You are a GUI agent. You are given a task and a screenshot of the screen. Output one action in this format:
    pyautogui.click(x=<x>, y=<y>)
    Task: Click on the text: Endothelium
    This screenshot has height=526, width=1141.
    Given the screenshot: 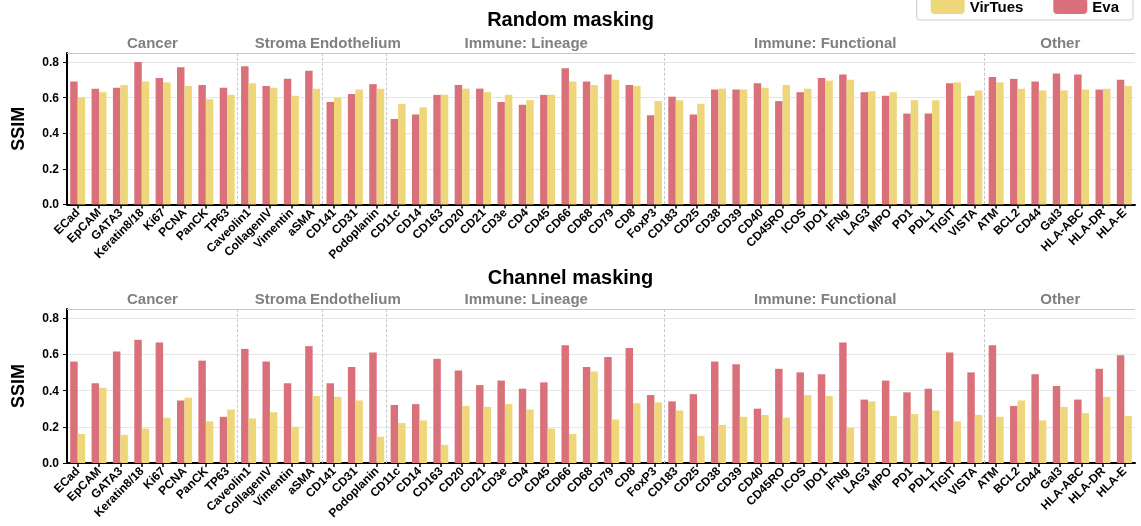 What is the action you would take?
    pyautogui.click(x=355, y=42)
    